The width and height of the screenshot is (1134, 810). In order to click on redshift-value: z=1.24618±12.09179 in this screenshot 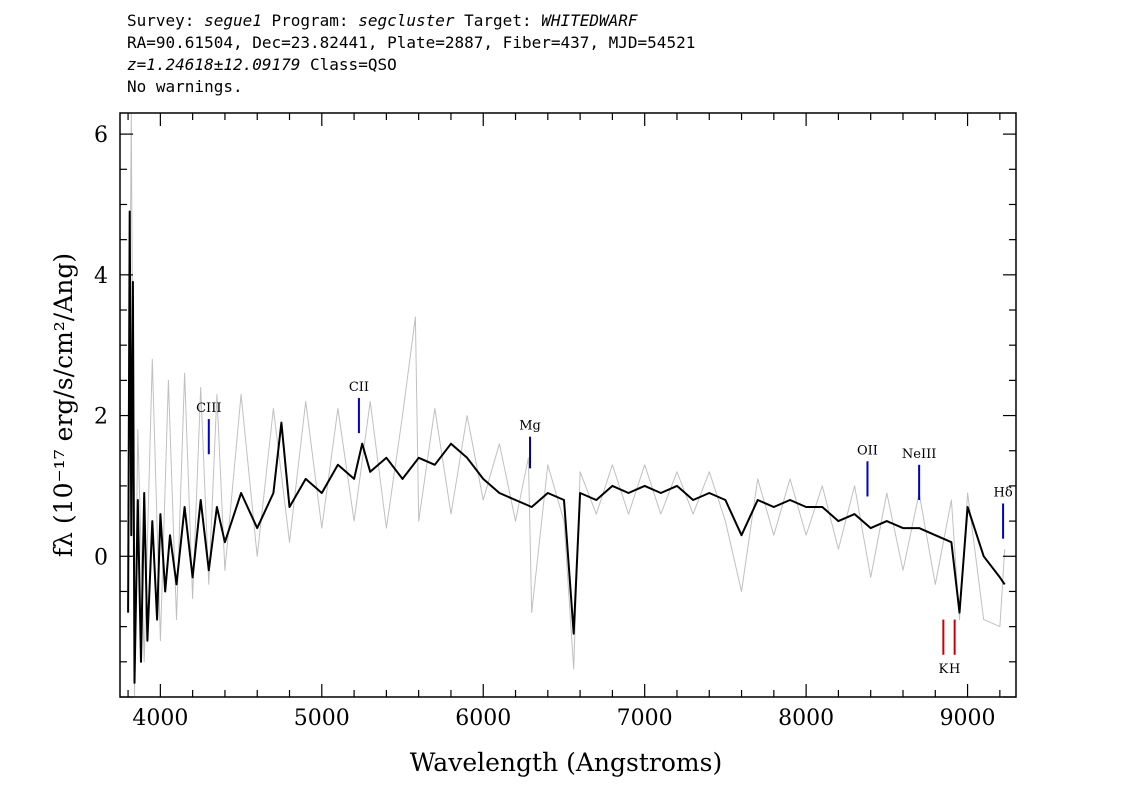, I will do `click(214, 64)`.